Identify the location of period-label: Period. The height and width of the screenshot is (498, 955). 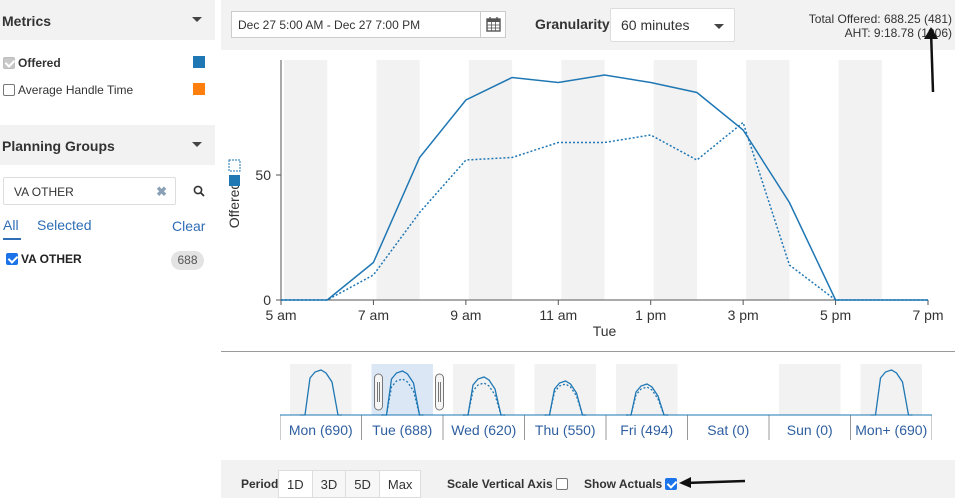
(260, 484).